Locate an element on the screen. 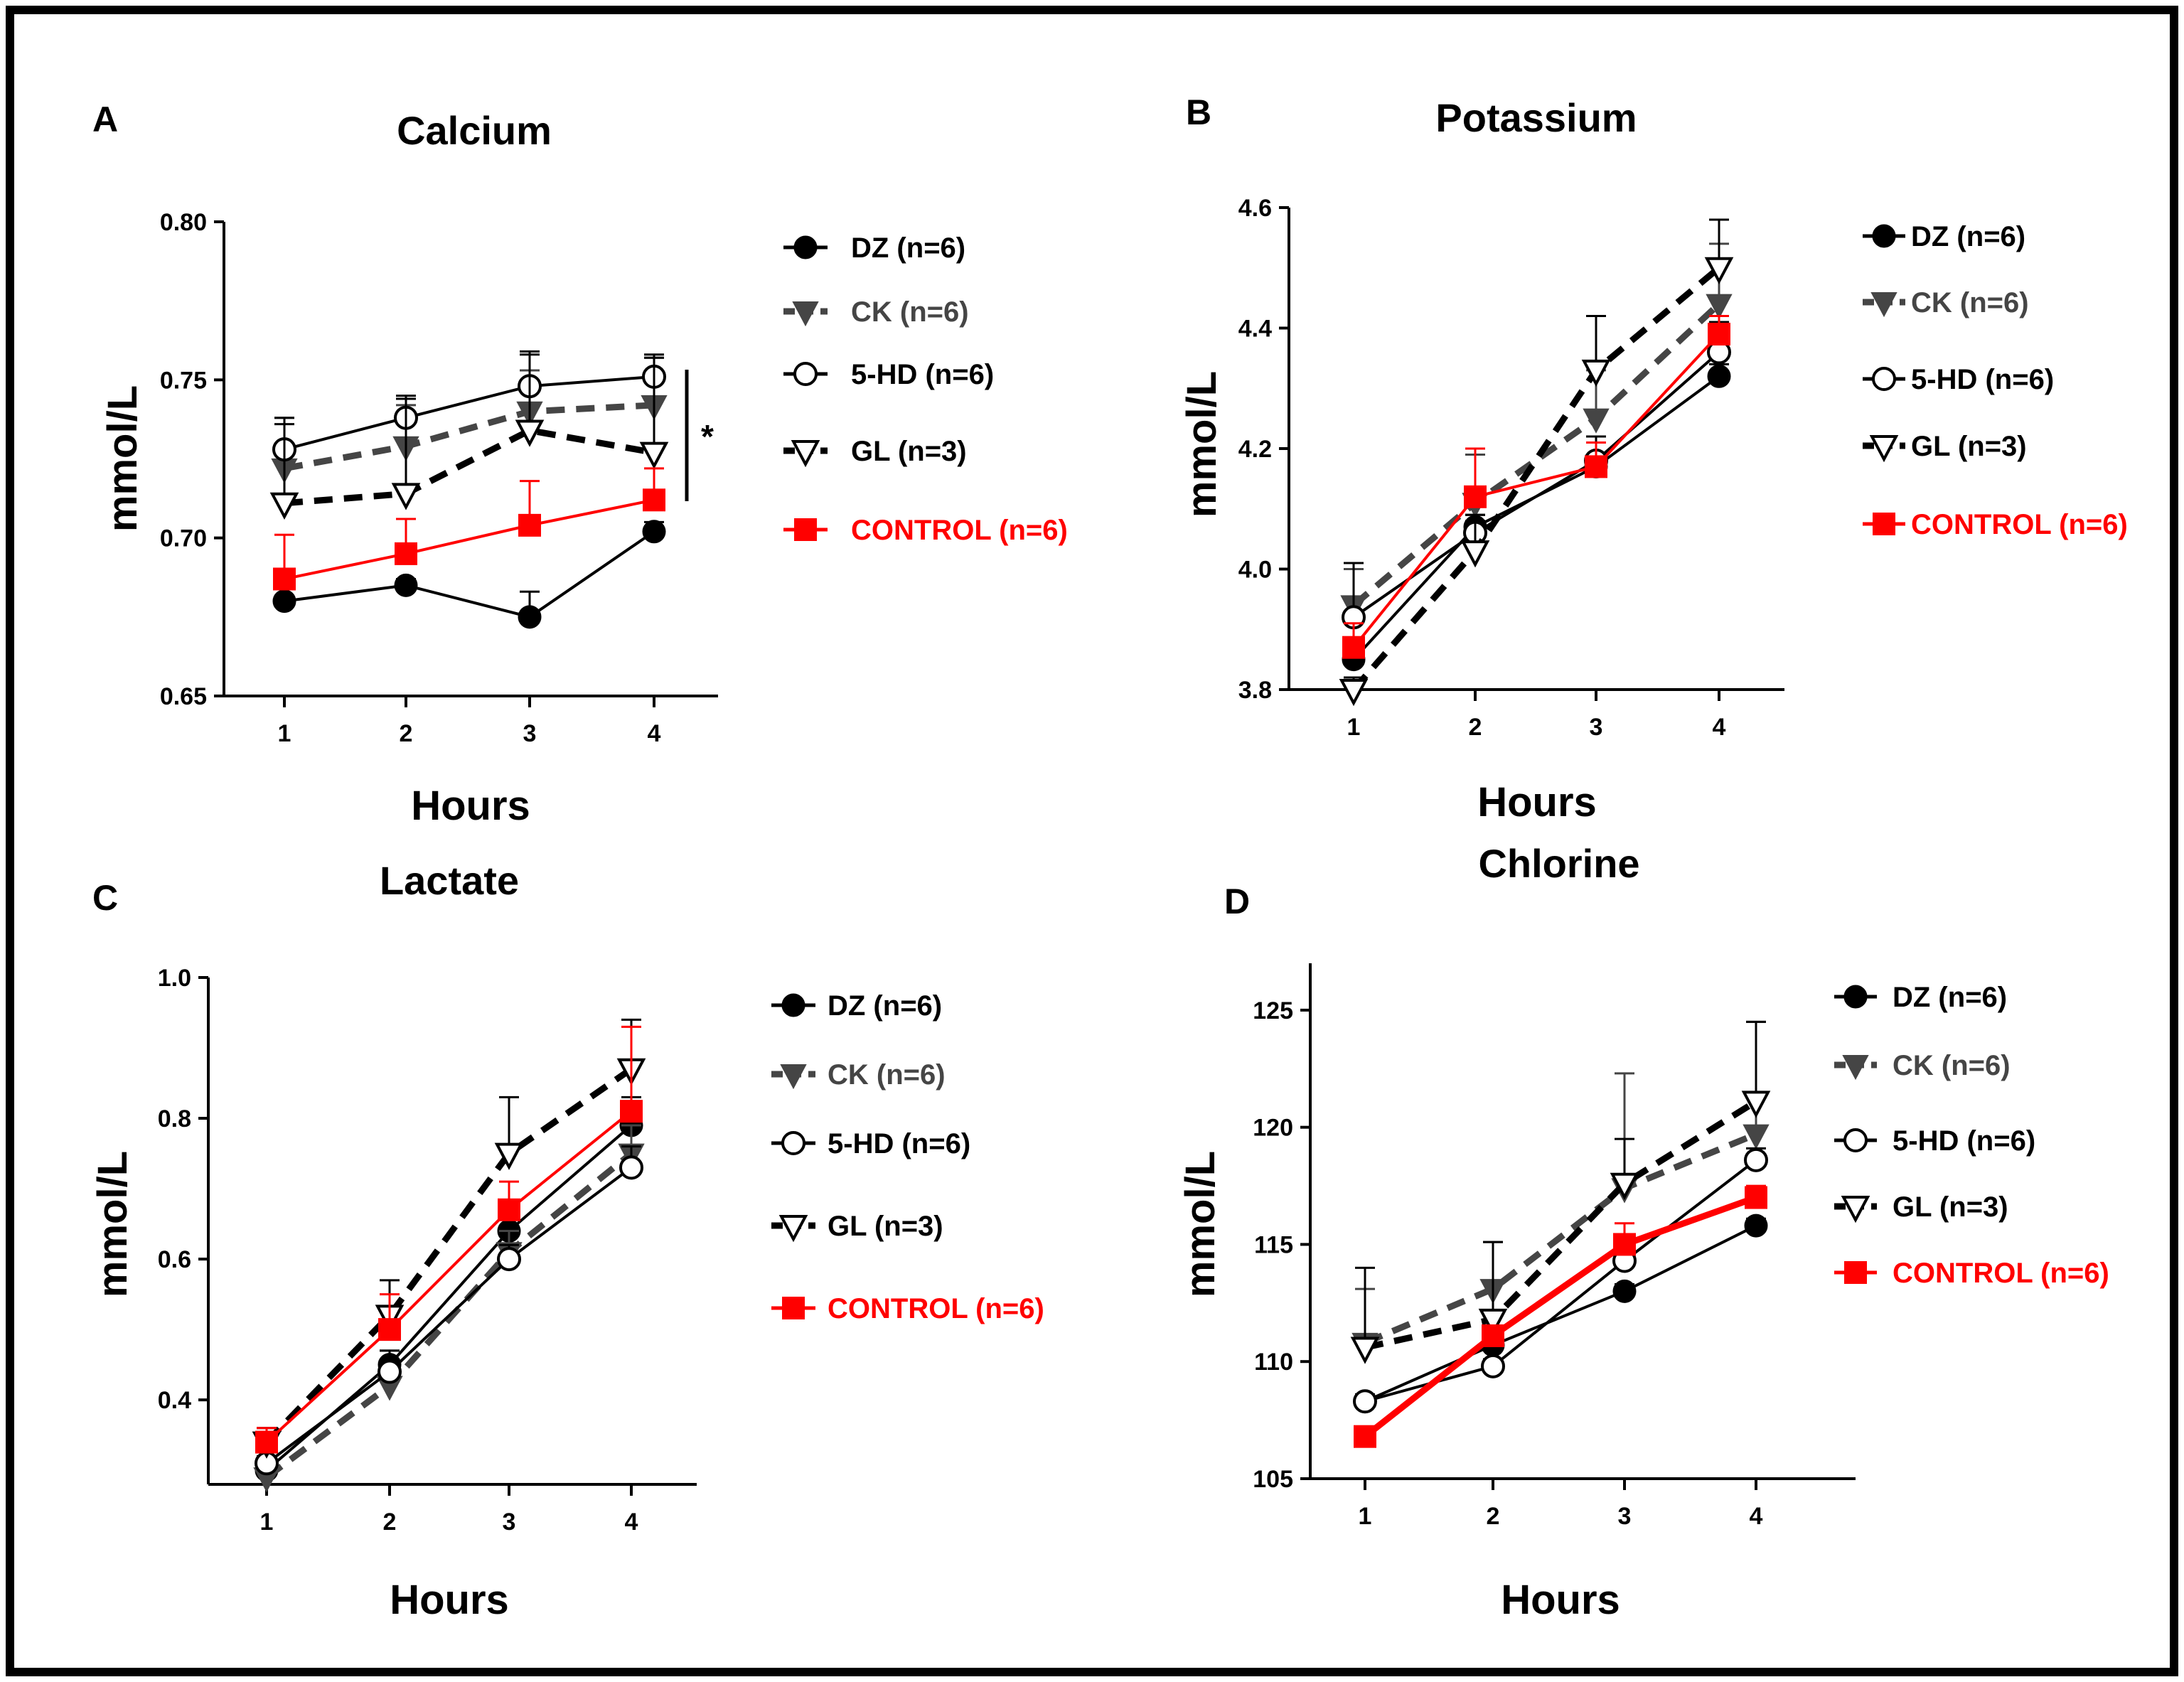 The image size is (2184, 1682). y-tick-label: 115 is located at coordinates (1274, 1244).